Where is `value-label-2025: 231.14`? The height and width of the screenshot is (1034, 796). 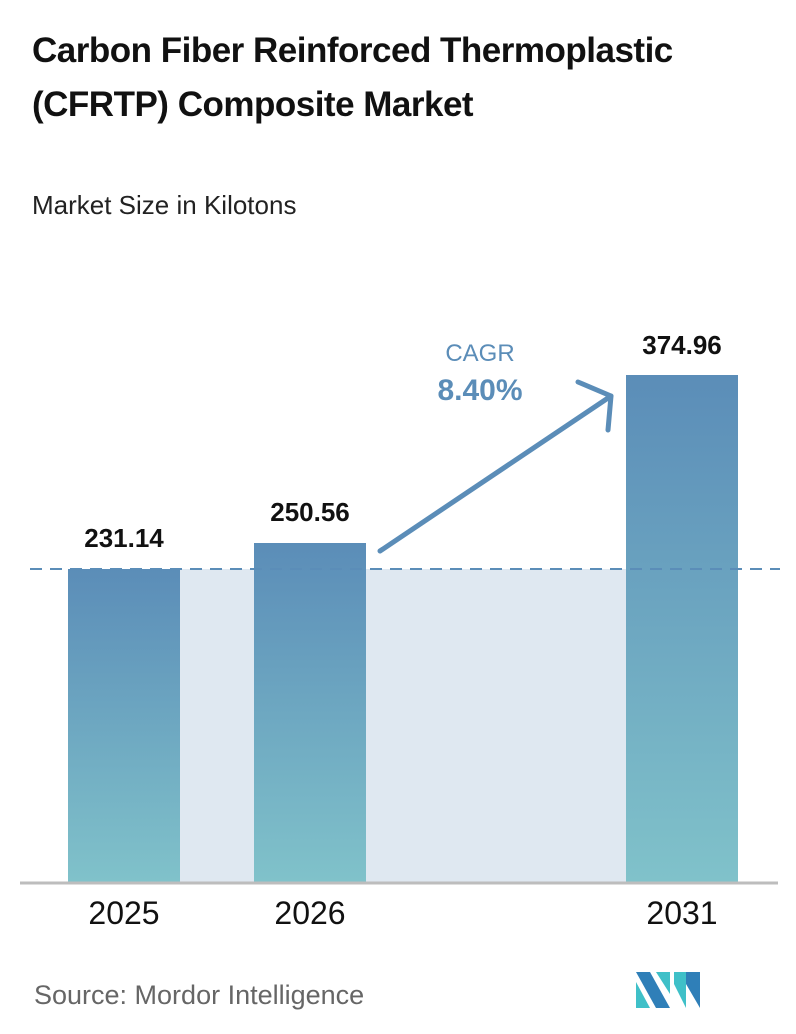
value-label-2025: 231.14 is located at coordinates (124, 538).